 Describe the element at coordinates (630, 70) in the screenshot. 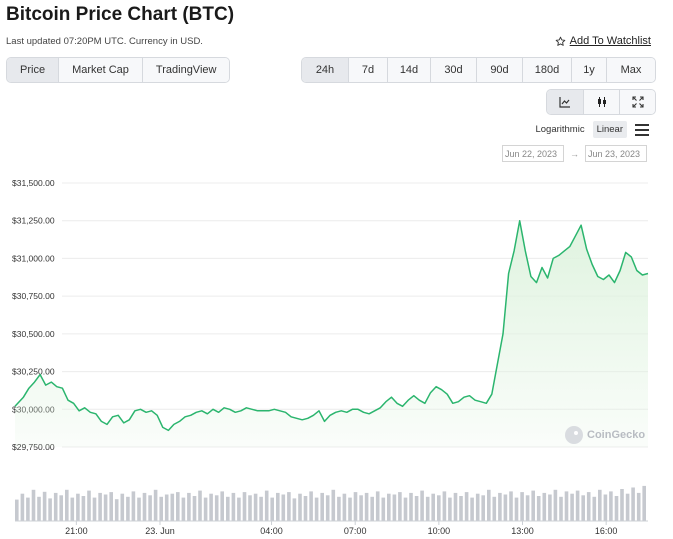

I see `range-max-button: Max` at that location.